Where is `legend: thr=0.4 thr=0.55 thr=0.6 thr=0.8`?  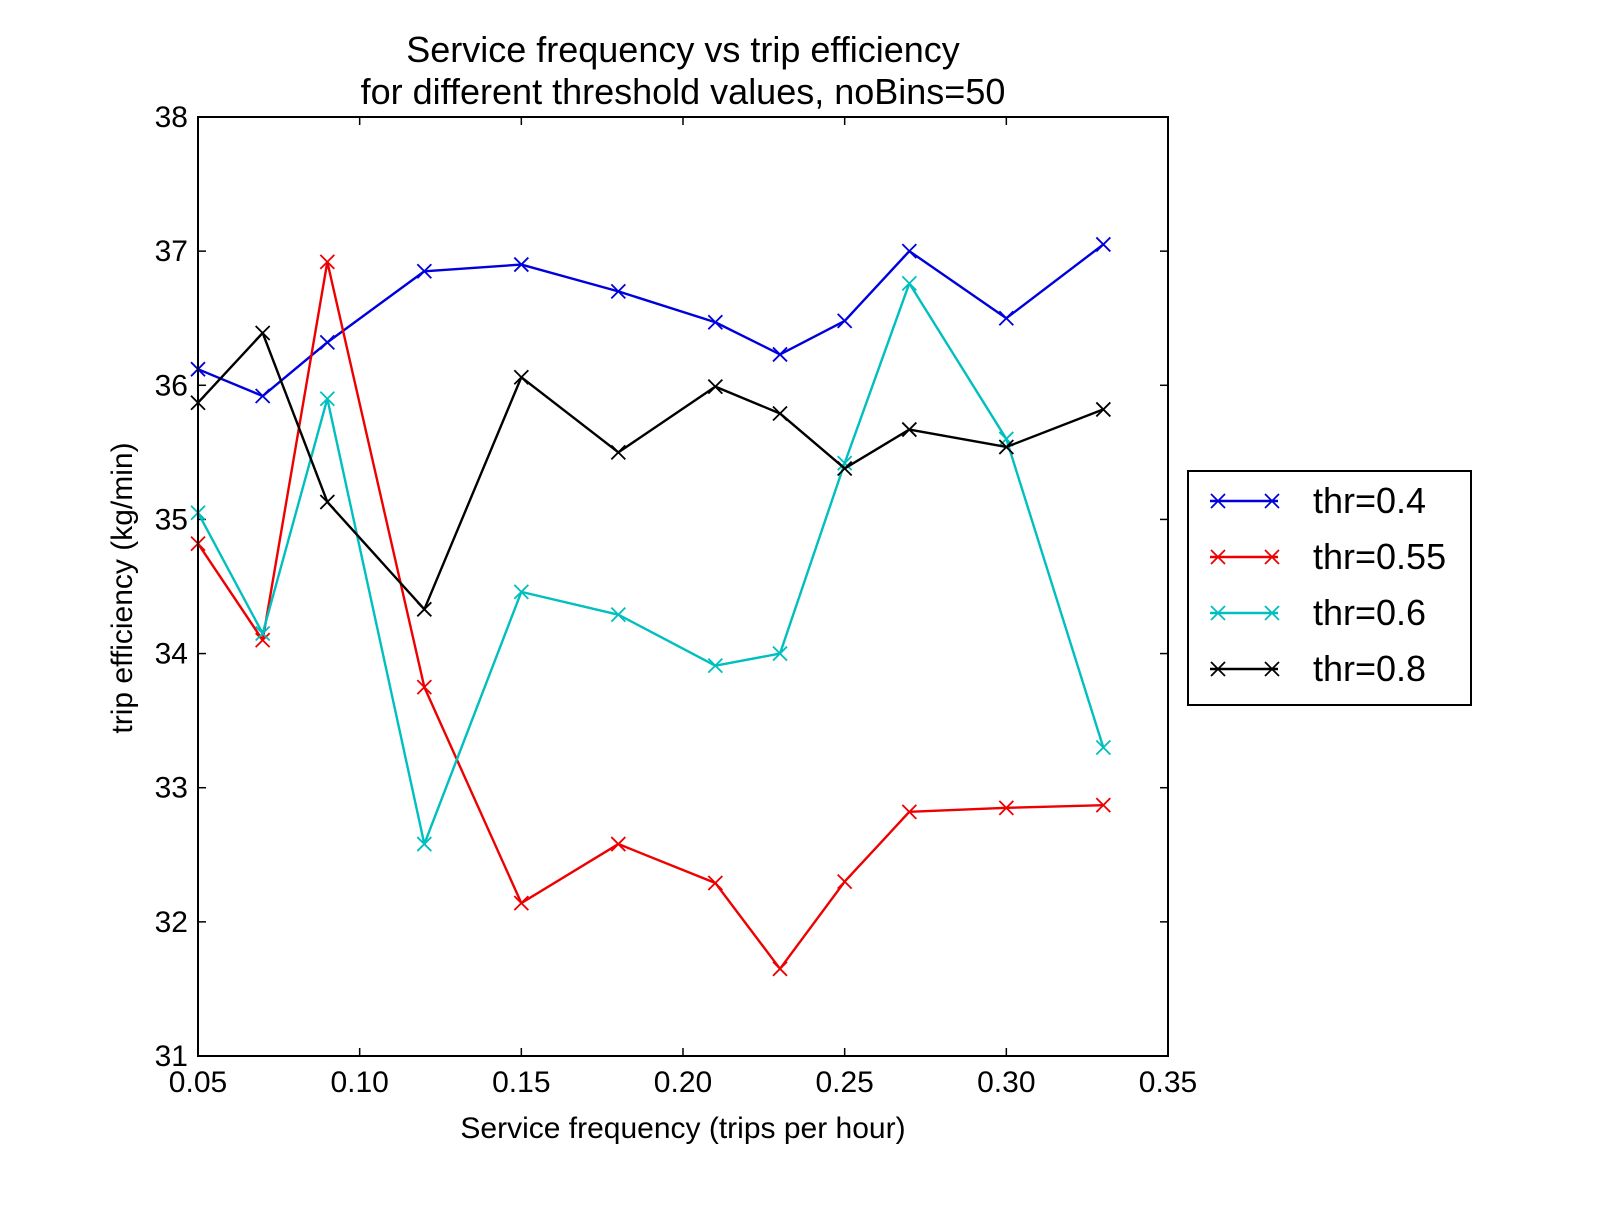 legend: thr=0.4 thr=0.55 thr=0.6 thr=0.8 is located at coordinates (1329, 588).